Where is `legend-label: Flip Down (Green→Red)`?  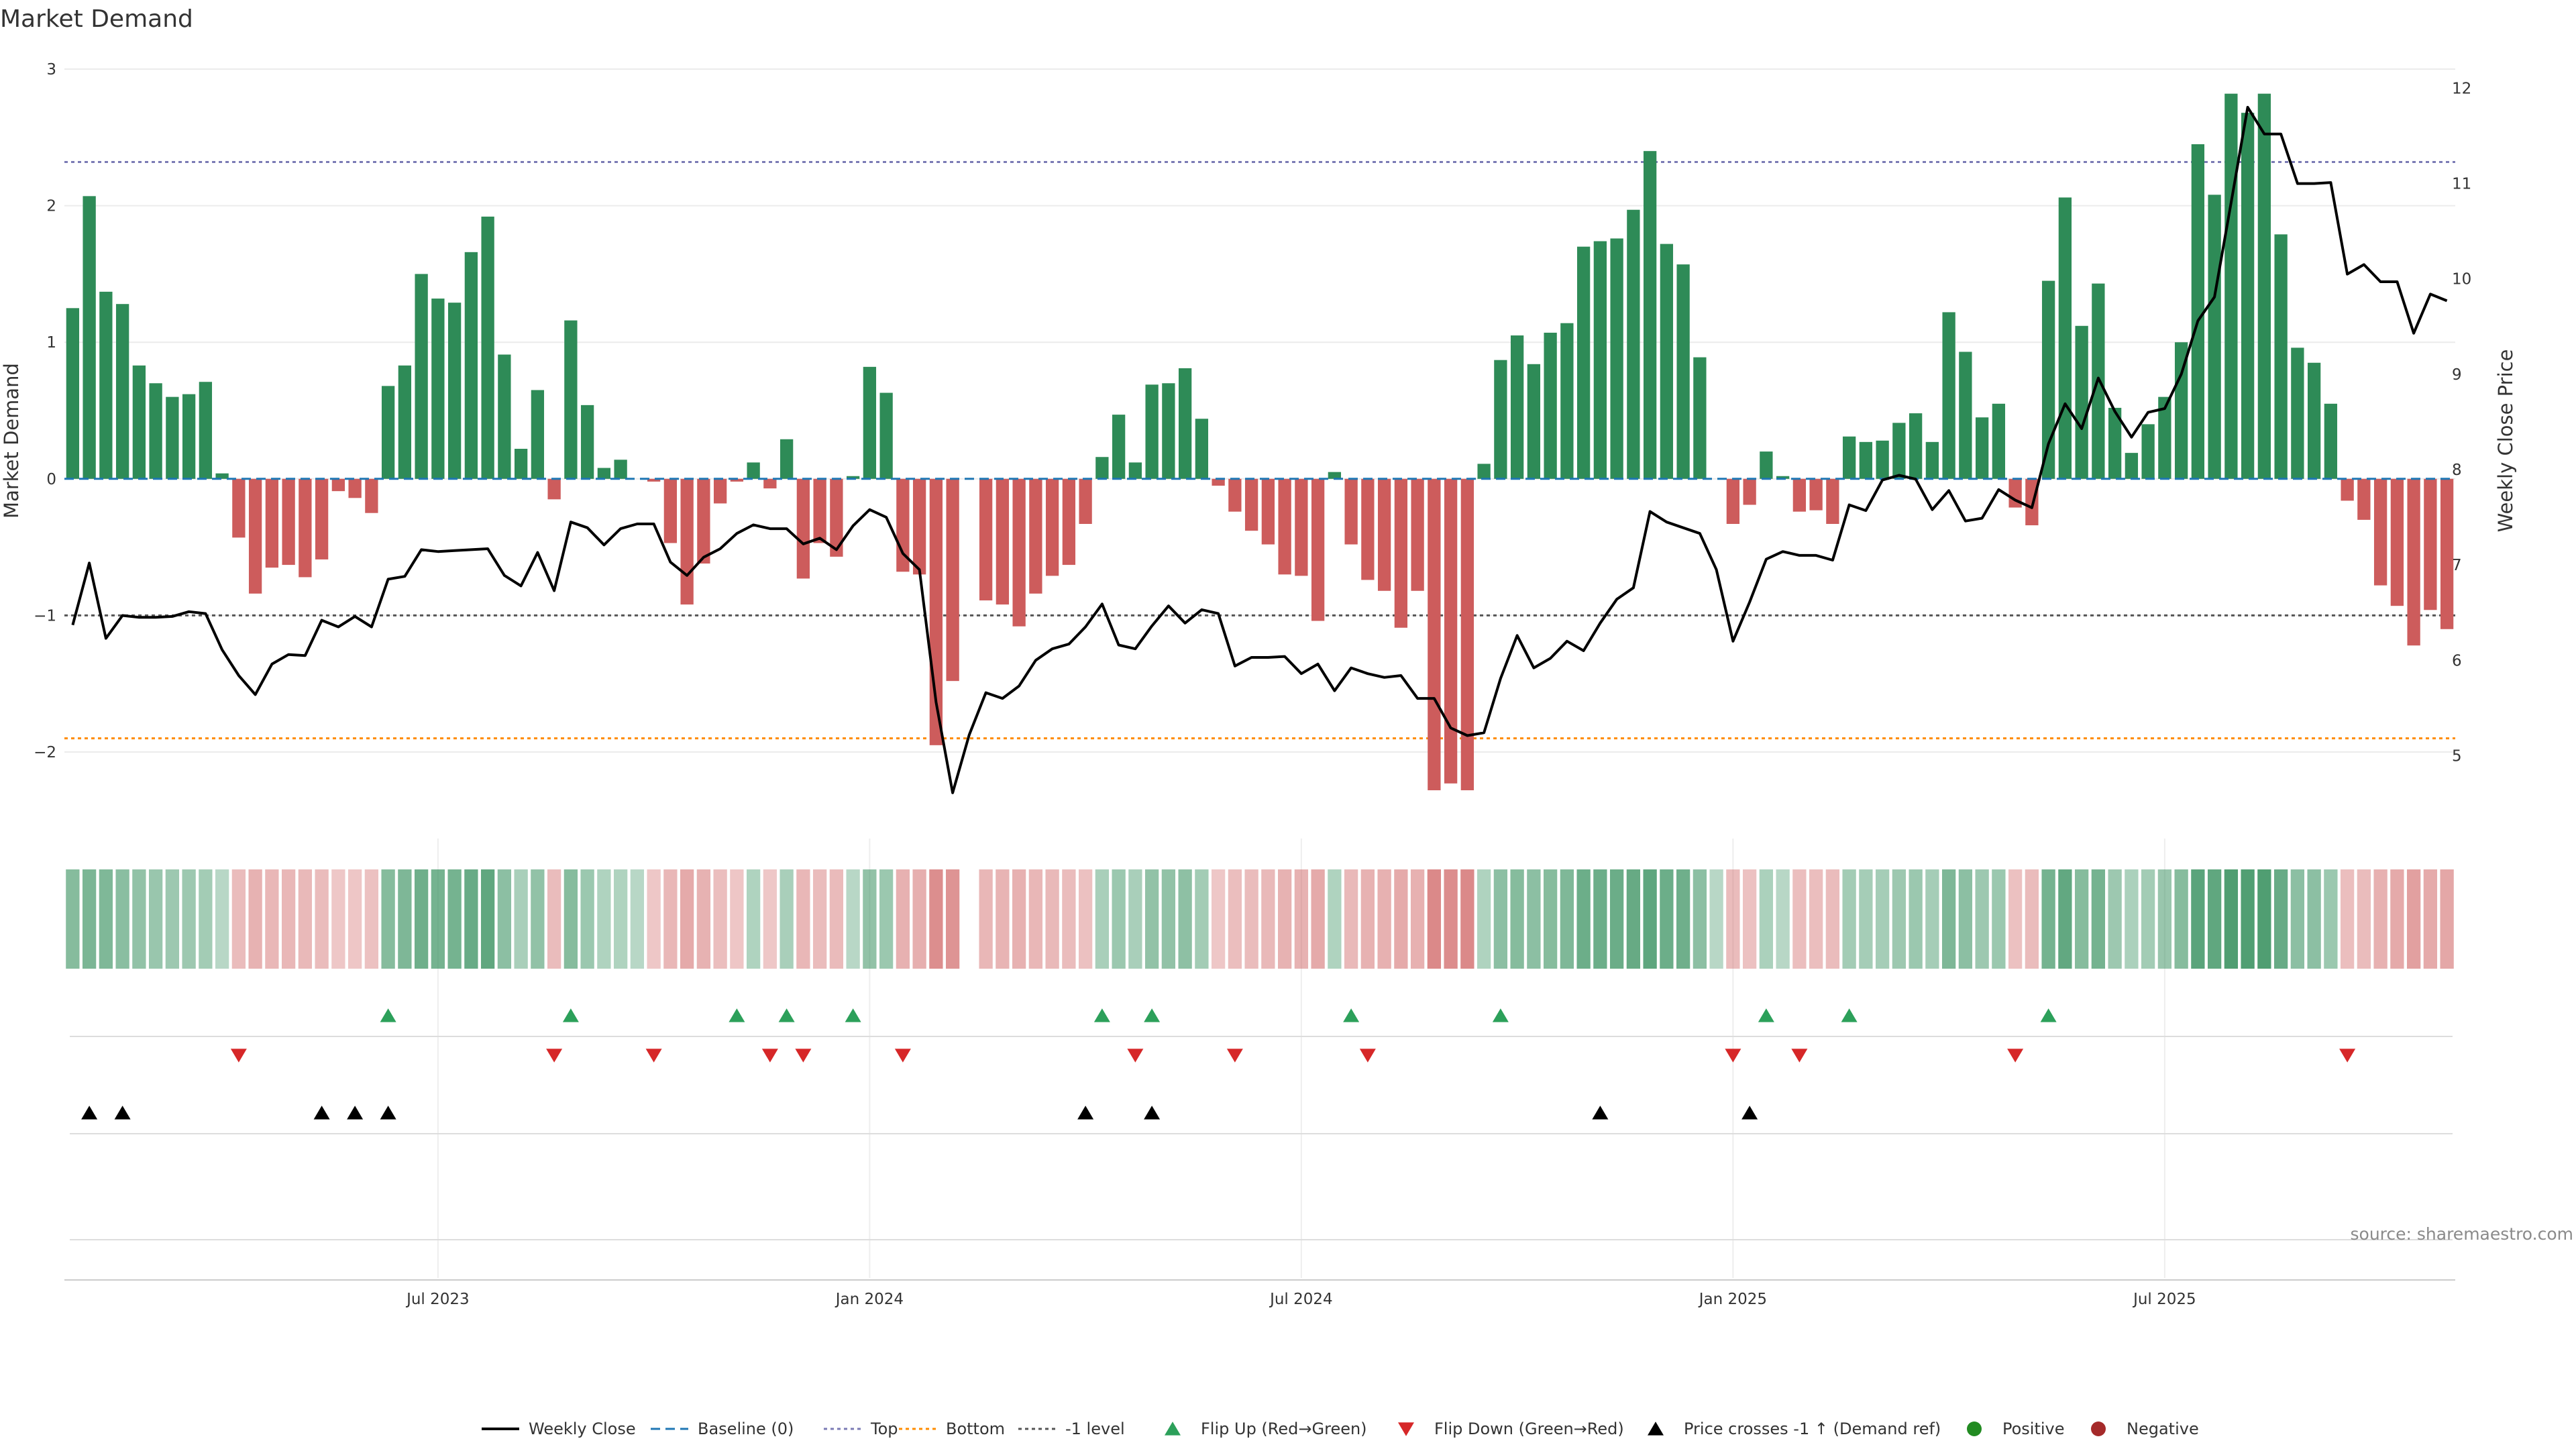
legend-label: Flip Down (Green→Red) is located at coordinates (1529, 1428).